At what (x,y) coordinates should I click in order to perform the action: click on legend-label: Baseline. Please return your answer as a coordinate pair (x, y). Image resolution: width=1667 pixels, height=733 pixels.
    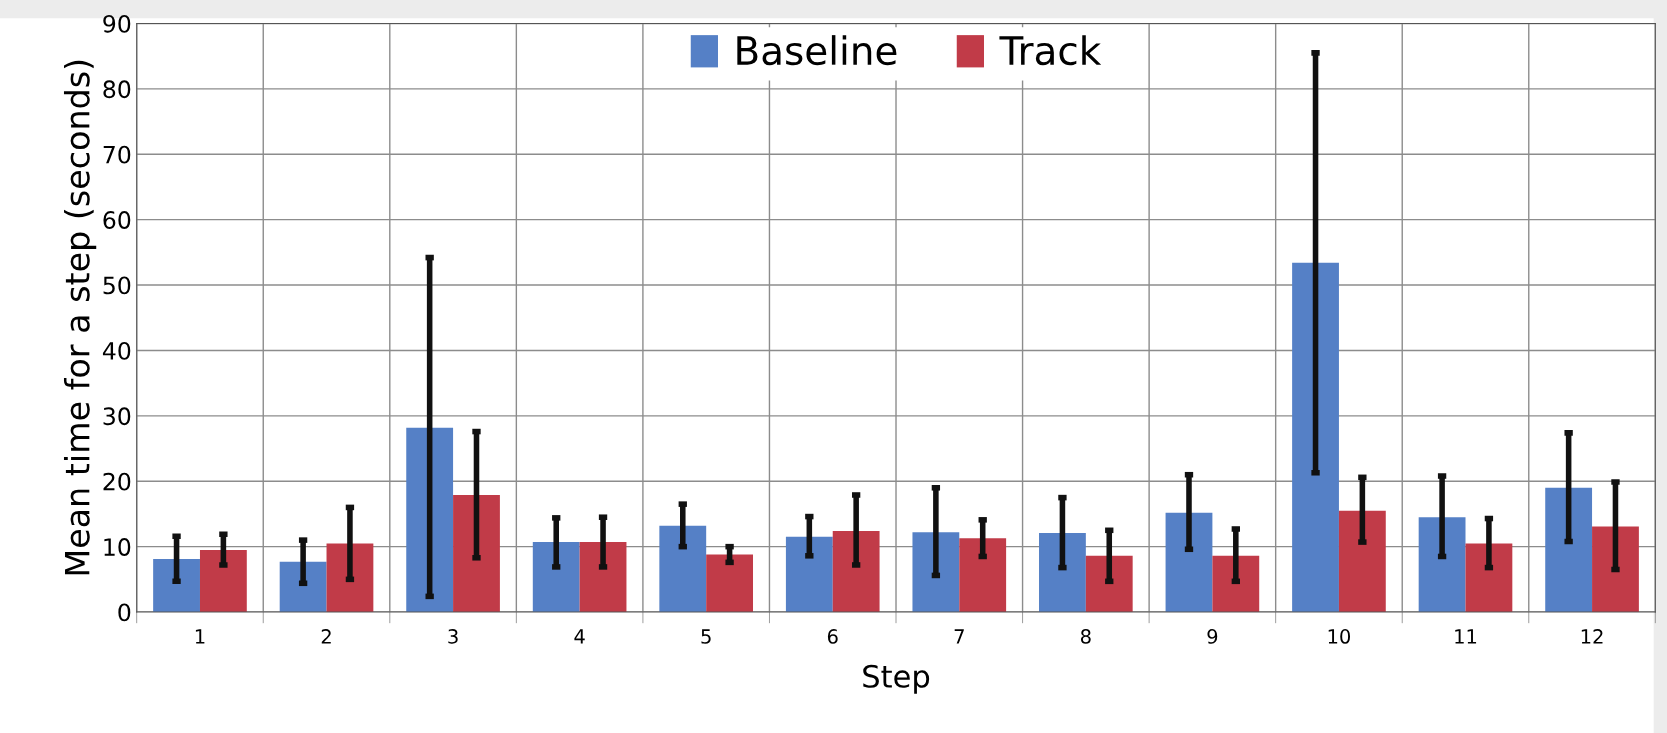
    Looking at the image, I should click on (817, 50).